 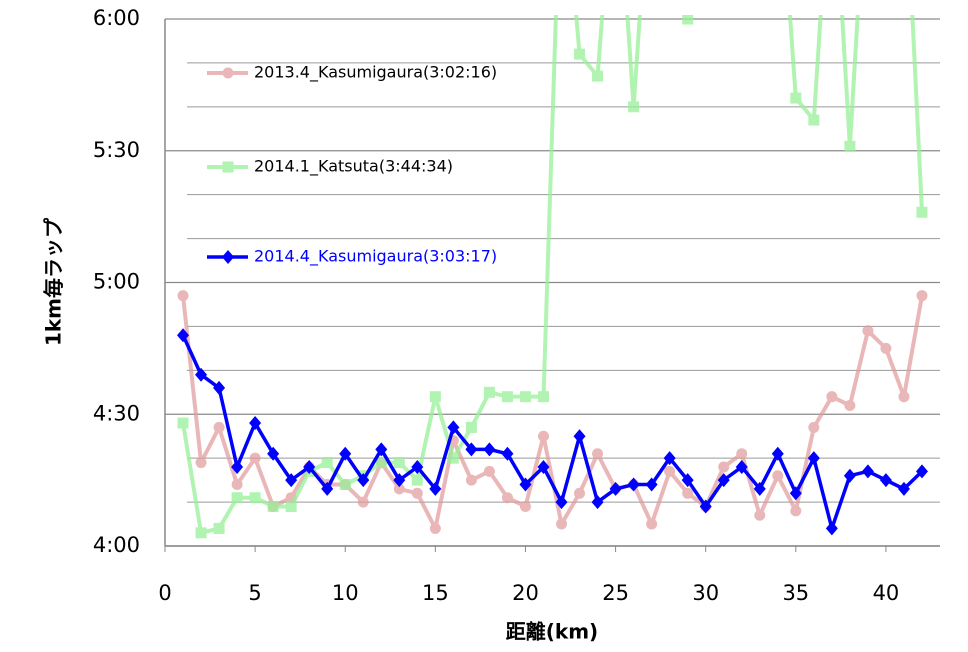 What do you see at coordinates (795, 593) in the screenshot?
I see `x-tick-label: 35` at bounding box center [795, 593].